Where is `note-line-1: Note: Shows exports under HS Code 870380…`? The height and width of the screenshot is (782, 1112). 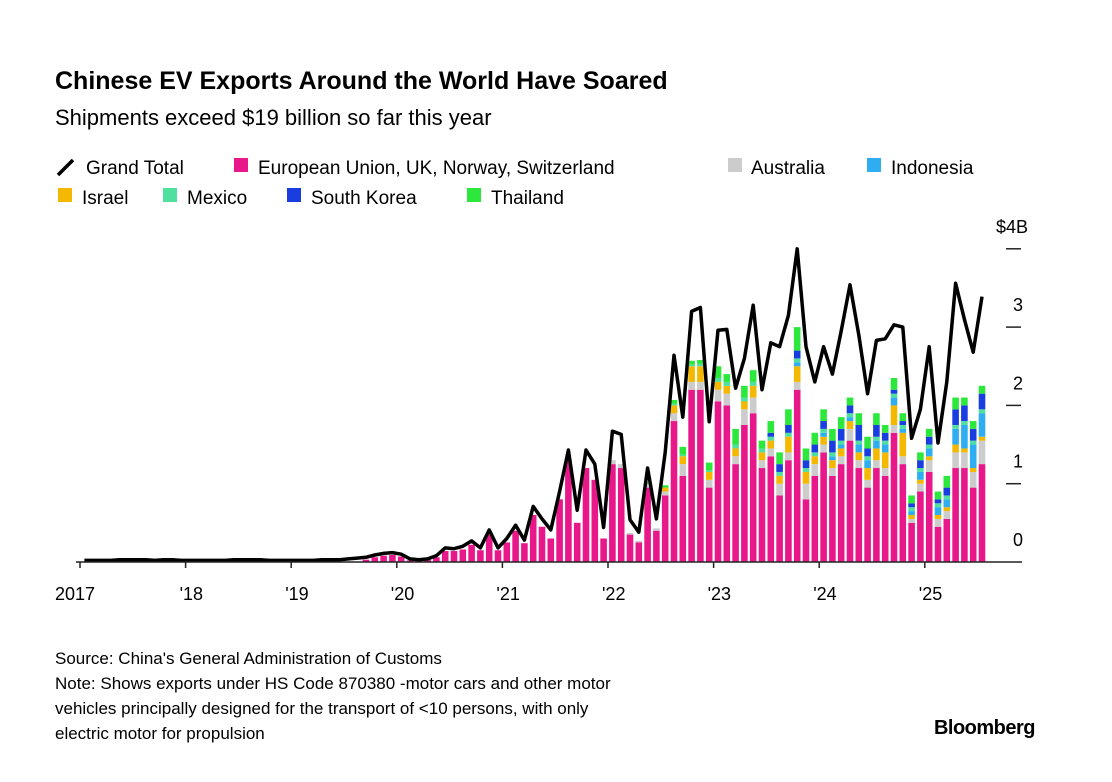
note-line-1: Note: Shows exports under HS Code 870380… is located at coordinates (333, 683).